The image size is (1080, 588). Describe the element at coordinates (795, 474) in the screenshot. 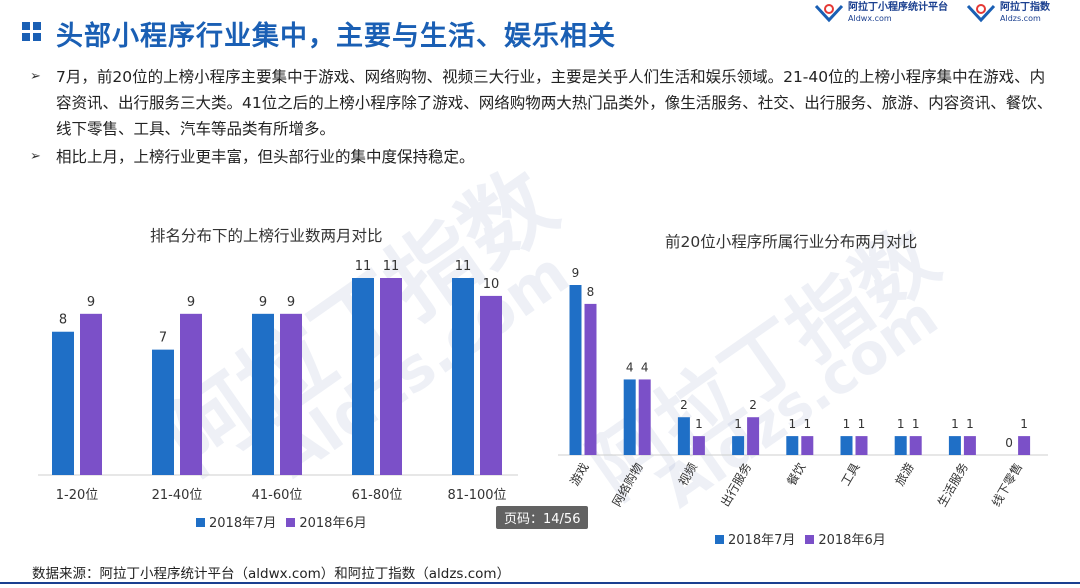

I see `category-label: 餐饮` at that location.